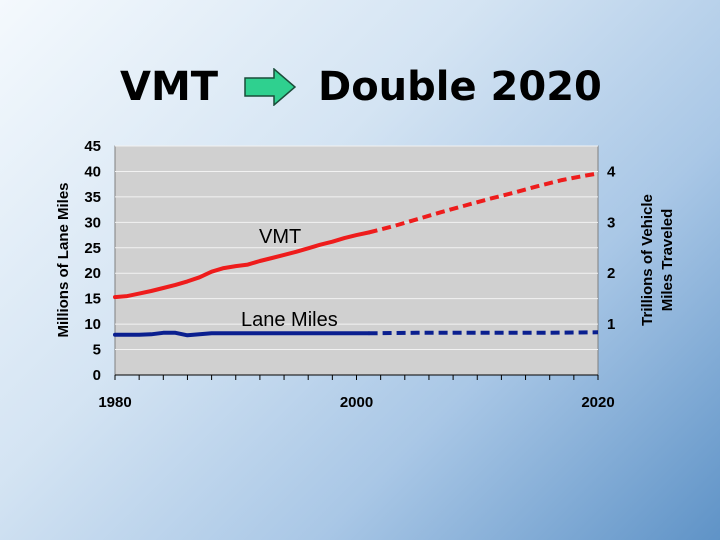 This screenshot has height=540, width=720. I want to click on series-line-lane-miles-projected, so click(483, 333).